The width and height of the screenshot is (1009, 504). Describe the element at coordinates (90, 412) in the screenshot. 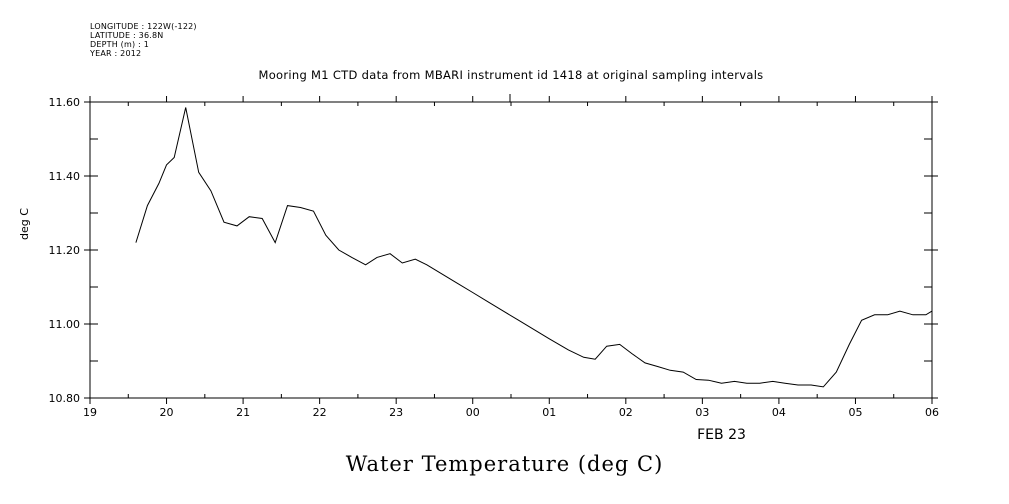

I see `x-tick-label: 19` at that location.